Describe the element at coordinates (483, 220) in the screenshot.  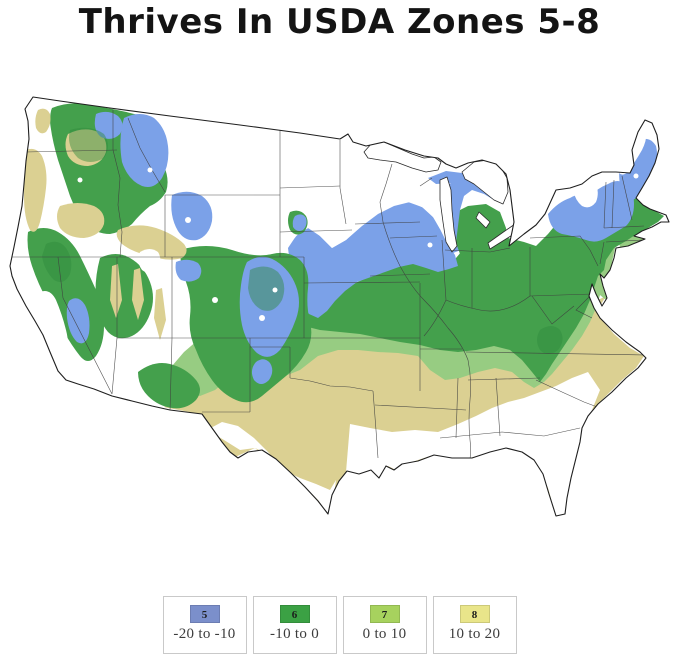
I see `saginaw-bay` at that location.